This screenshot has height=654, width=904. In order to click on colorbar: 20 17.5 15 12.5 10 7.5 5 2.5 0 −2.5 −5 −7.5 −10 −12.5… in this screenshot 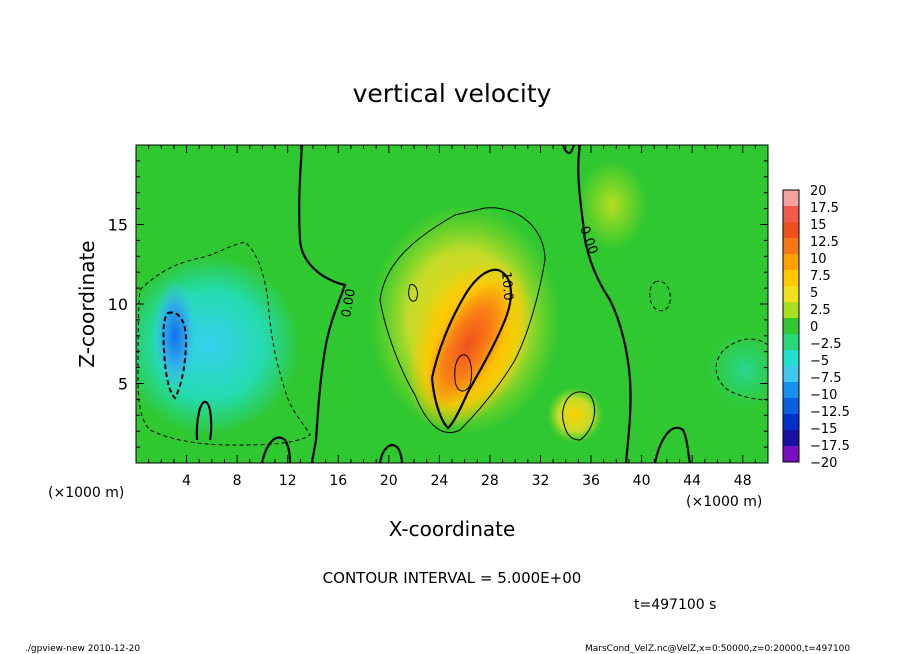, I will do `click(816, 327)`.